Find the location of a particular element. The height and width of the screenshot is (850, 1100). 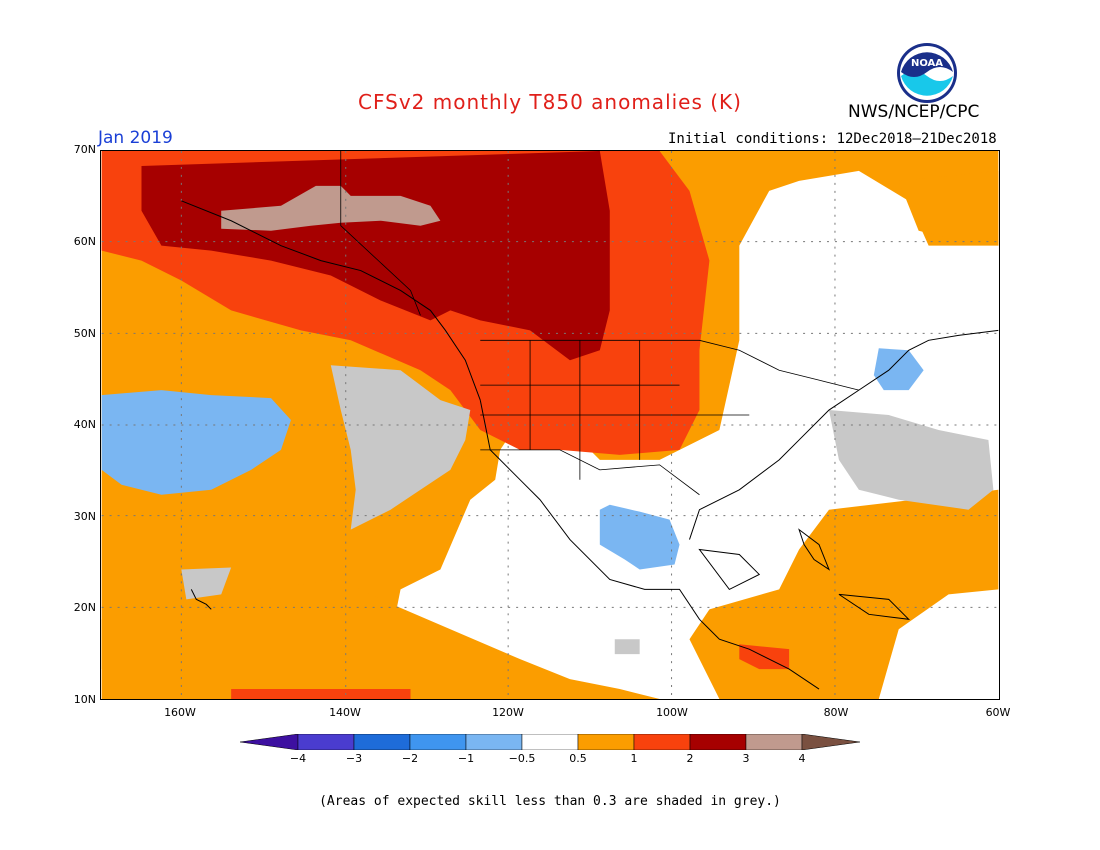

colorbar-segments is located at coordinates (550, 742).